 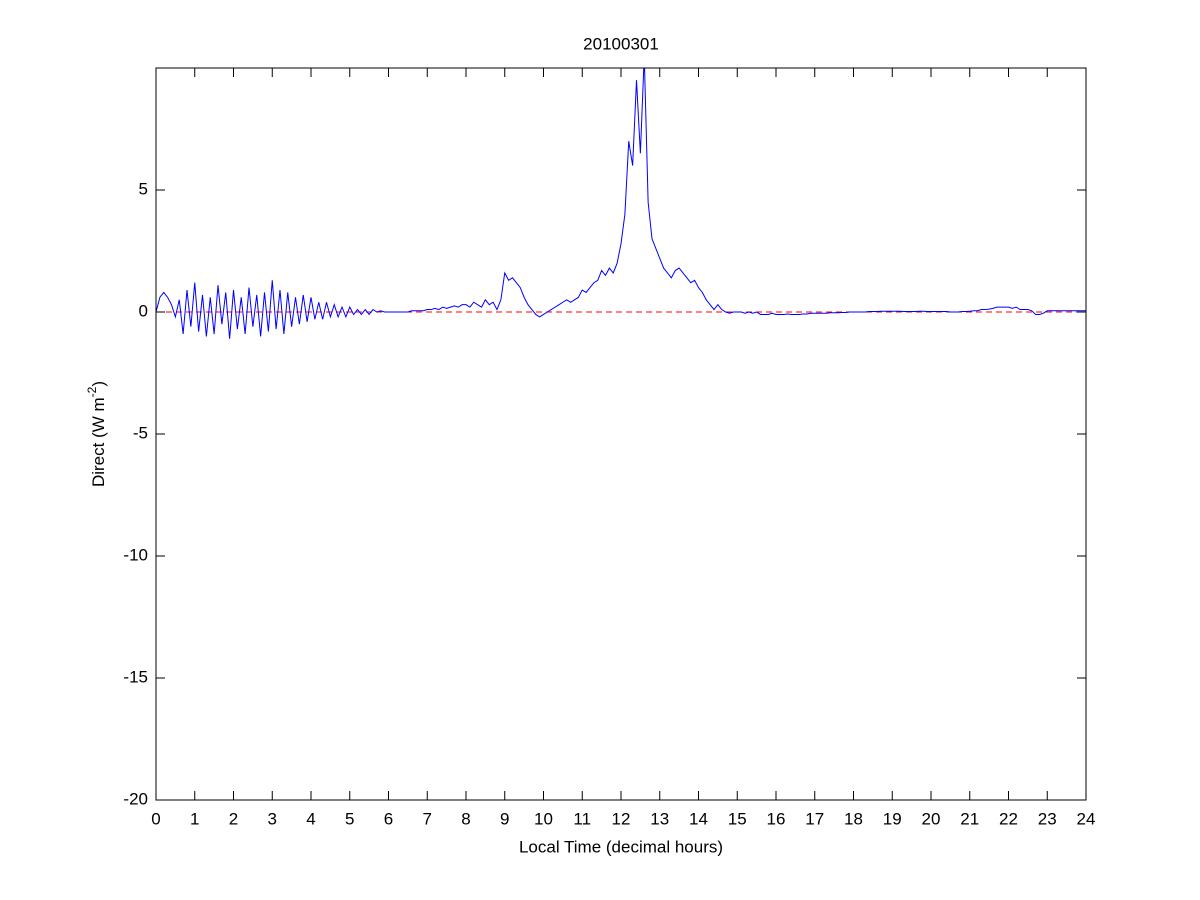 What do you see at coordinates (621, 818) in the screenshot?
I see `x-tick-label: 12` at bounding box center [621, 818].